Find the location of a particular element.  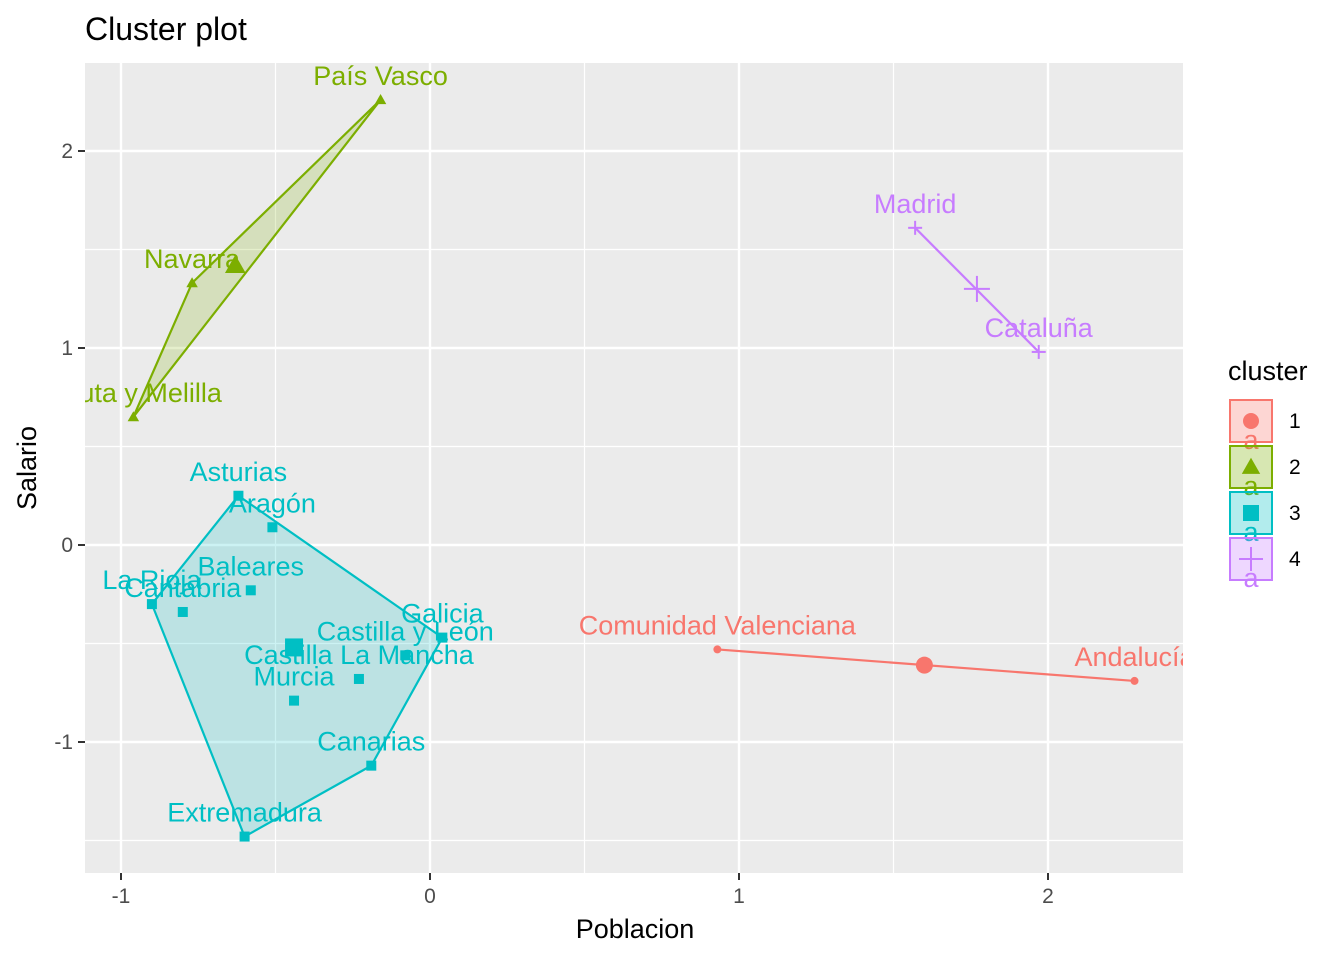

point-extremadura is located at coordinates (244, 836).